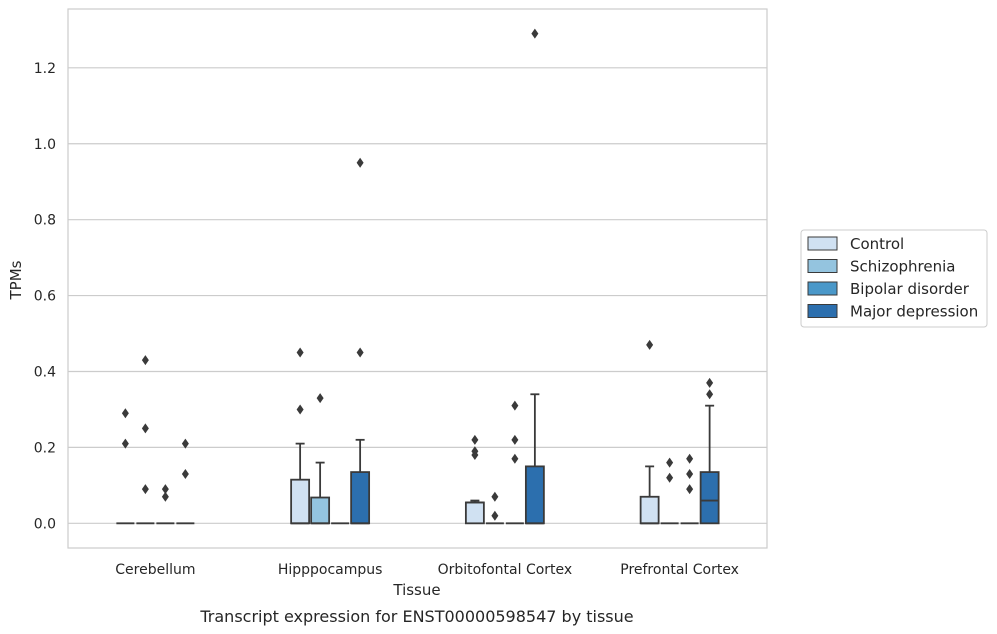 The image size is (997, 634). What do you see at coordinates (877, 244) in the screenshot?
I see `legend-label: Control` at bounding box center [877, 244].